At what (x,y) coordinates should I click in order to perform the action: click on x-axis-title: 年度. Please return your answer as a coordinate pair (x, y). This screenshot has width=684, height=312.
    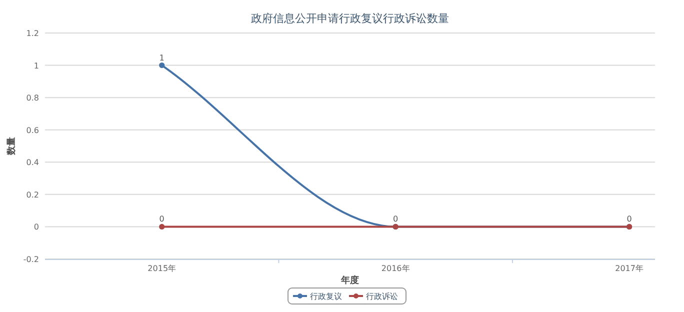
    Looking at the image, I should click on (349, 280).